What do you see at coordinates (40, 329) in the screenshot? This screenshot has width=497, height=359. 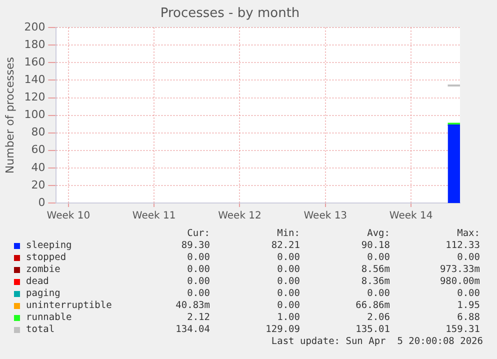 I see `legend-label: total` at bounding box center [40, 329].